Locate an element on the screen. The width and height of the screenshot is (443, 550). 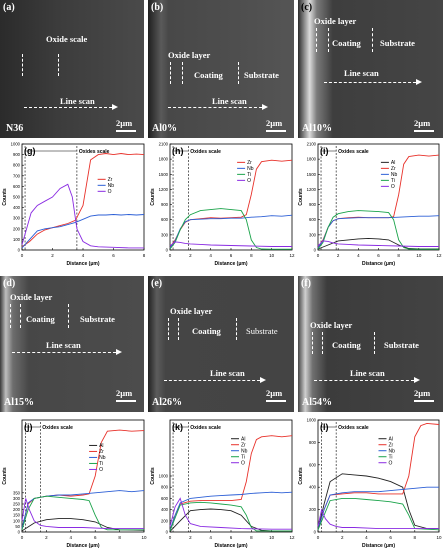
panel-label: (e) is located at coordinates (157, 283).